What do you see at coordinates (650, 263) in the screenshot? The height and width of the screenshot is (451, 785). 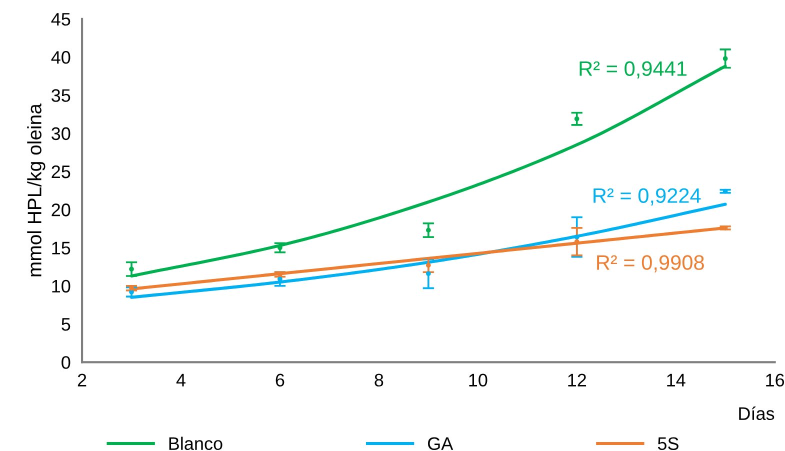 I see `annotation: R² = 0,9908` at bounding box center [650, 263].